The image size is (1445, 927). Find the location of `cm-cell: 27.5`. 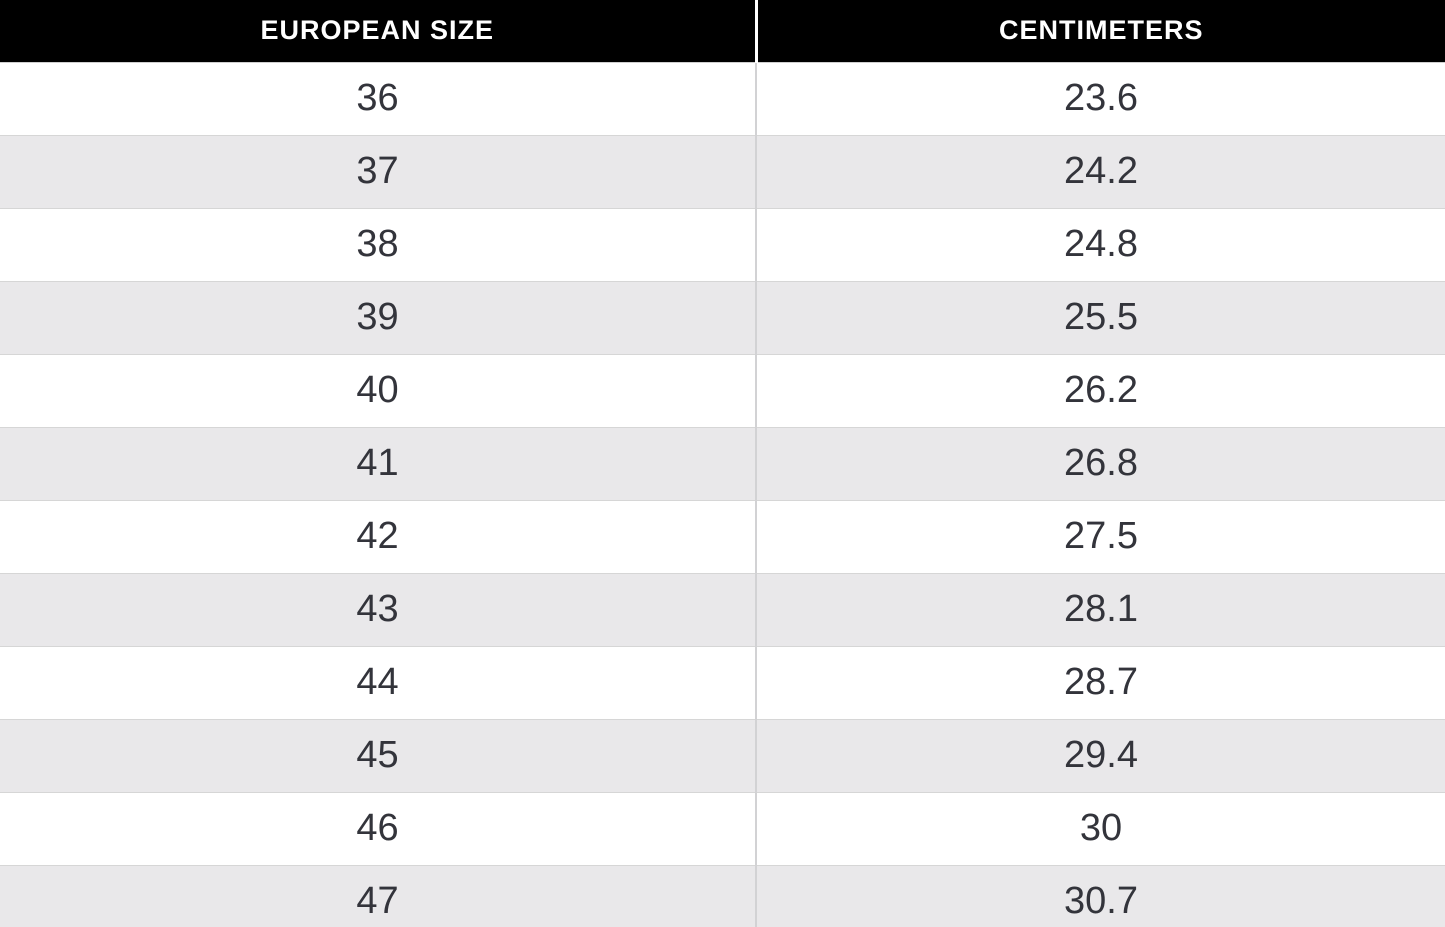

cm-cell: 27.5 is located at coordinates (1100, 536).